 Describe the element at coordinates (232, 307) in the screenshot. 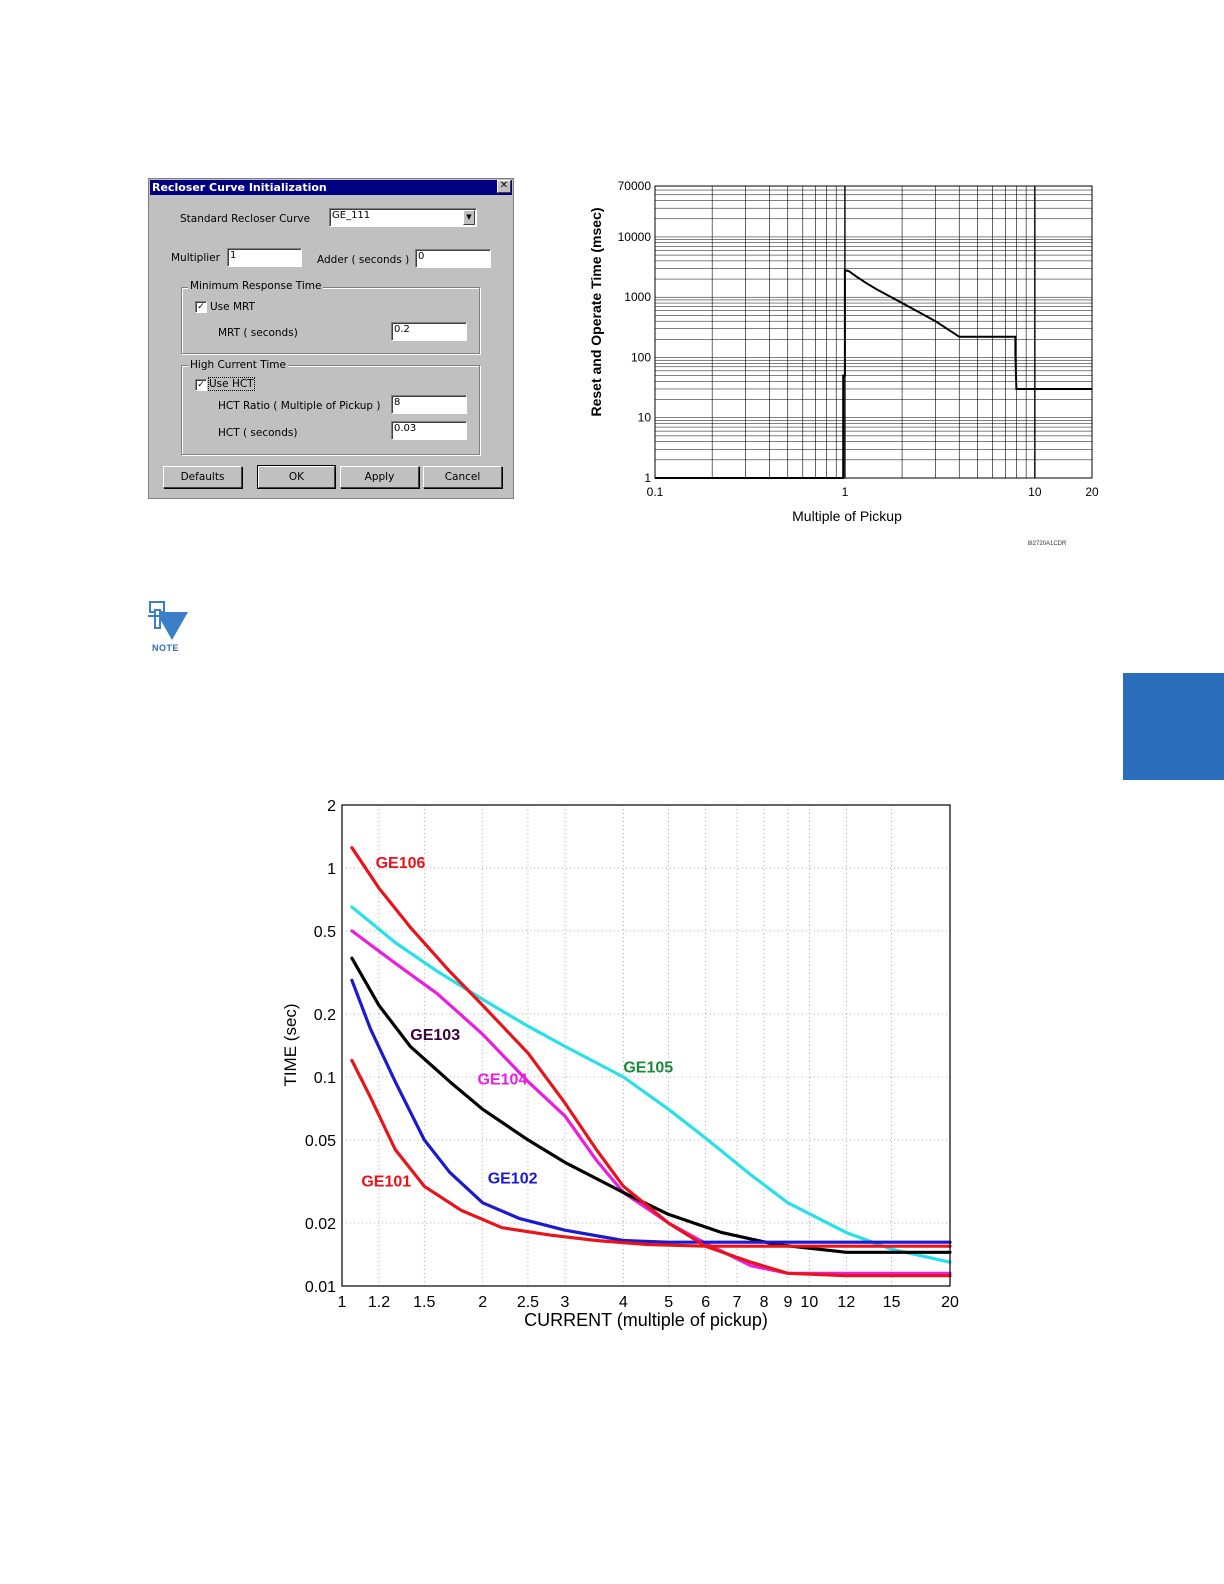

I see `use-mrt-label: Use MRT` at that location.